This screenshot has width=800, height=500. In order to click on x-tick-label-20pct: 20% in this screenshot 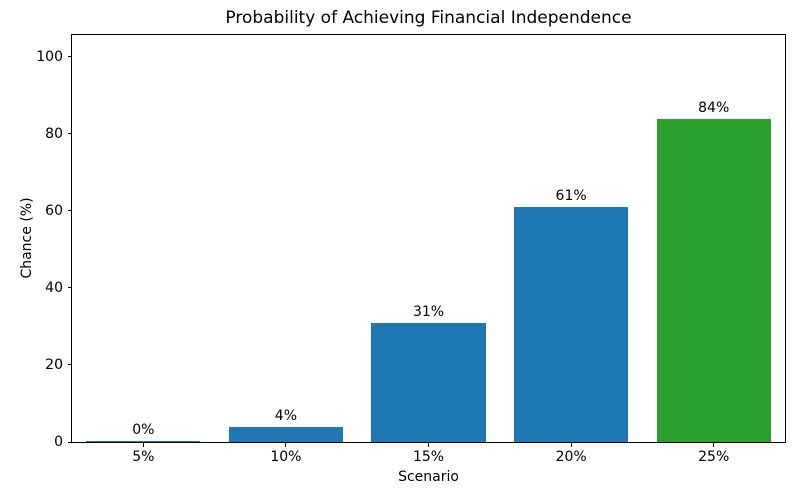, I will do `click(571, 457)`.